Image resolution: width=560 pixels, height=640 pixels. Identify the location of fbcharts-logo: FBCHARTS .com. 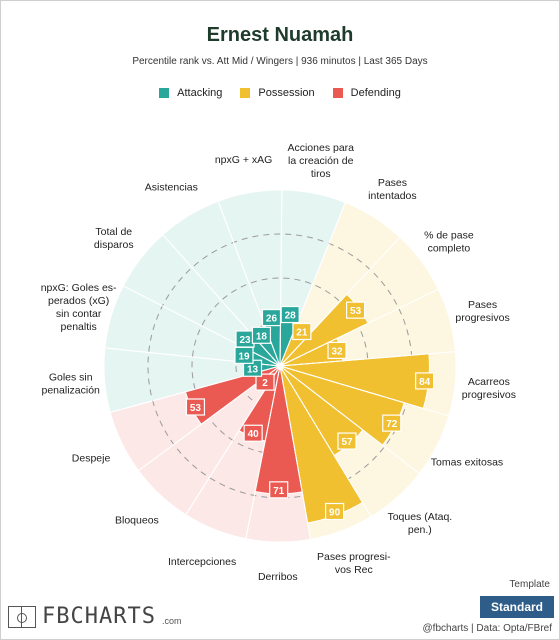
(94, 616).